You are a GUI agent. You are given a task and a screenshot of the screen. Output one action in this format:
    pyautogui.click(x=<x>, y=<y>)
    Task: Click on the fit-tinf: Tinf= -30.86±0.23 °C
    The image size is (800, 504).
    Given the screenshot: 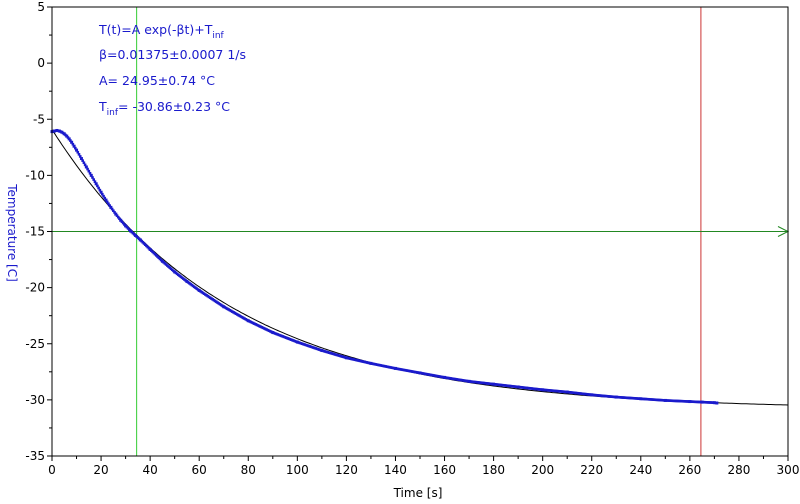 What is the action you would take?
    pyautogui.click(x=164, y=108)
    